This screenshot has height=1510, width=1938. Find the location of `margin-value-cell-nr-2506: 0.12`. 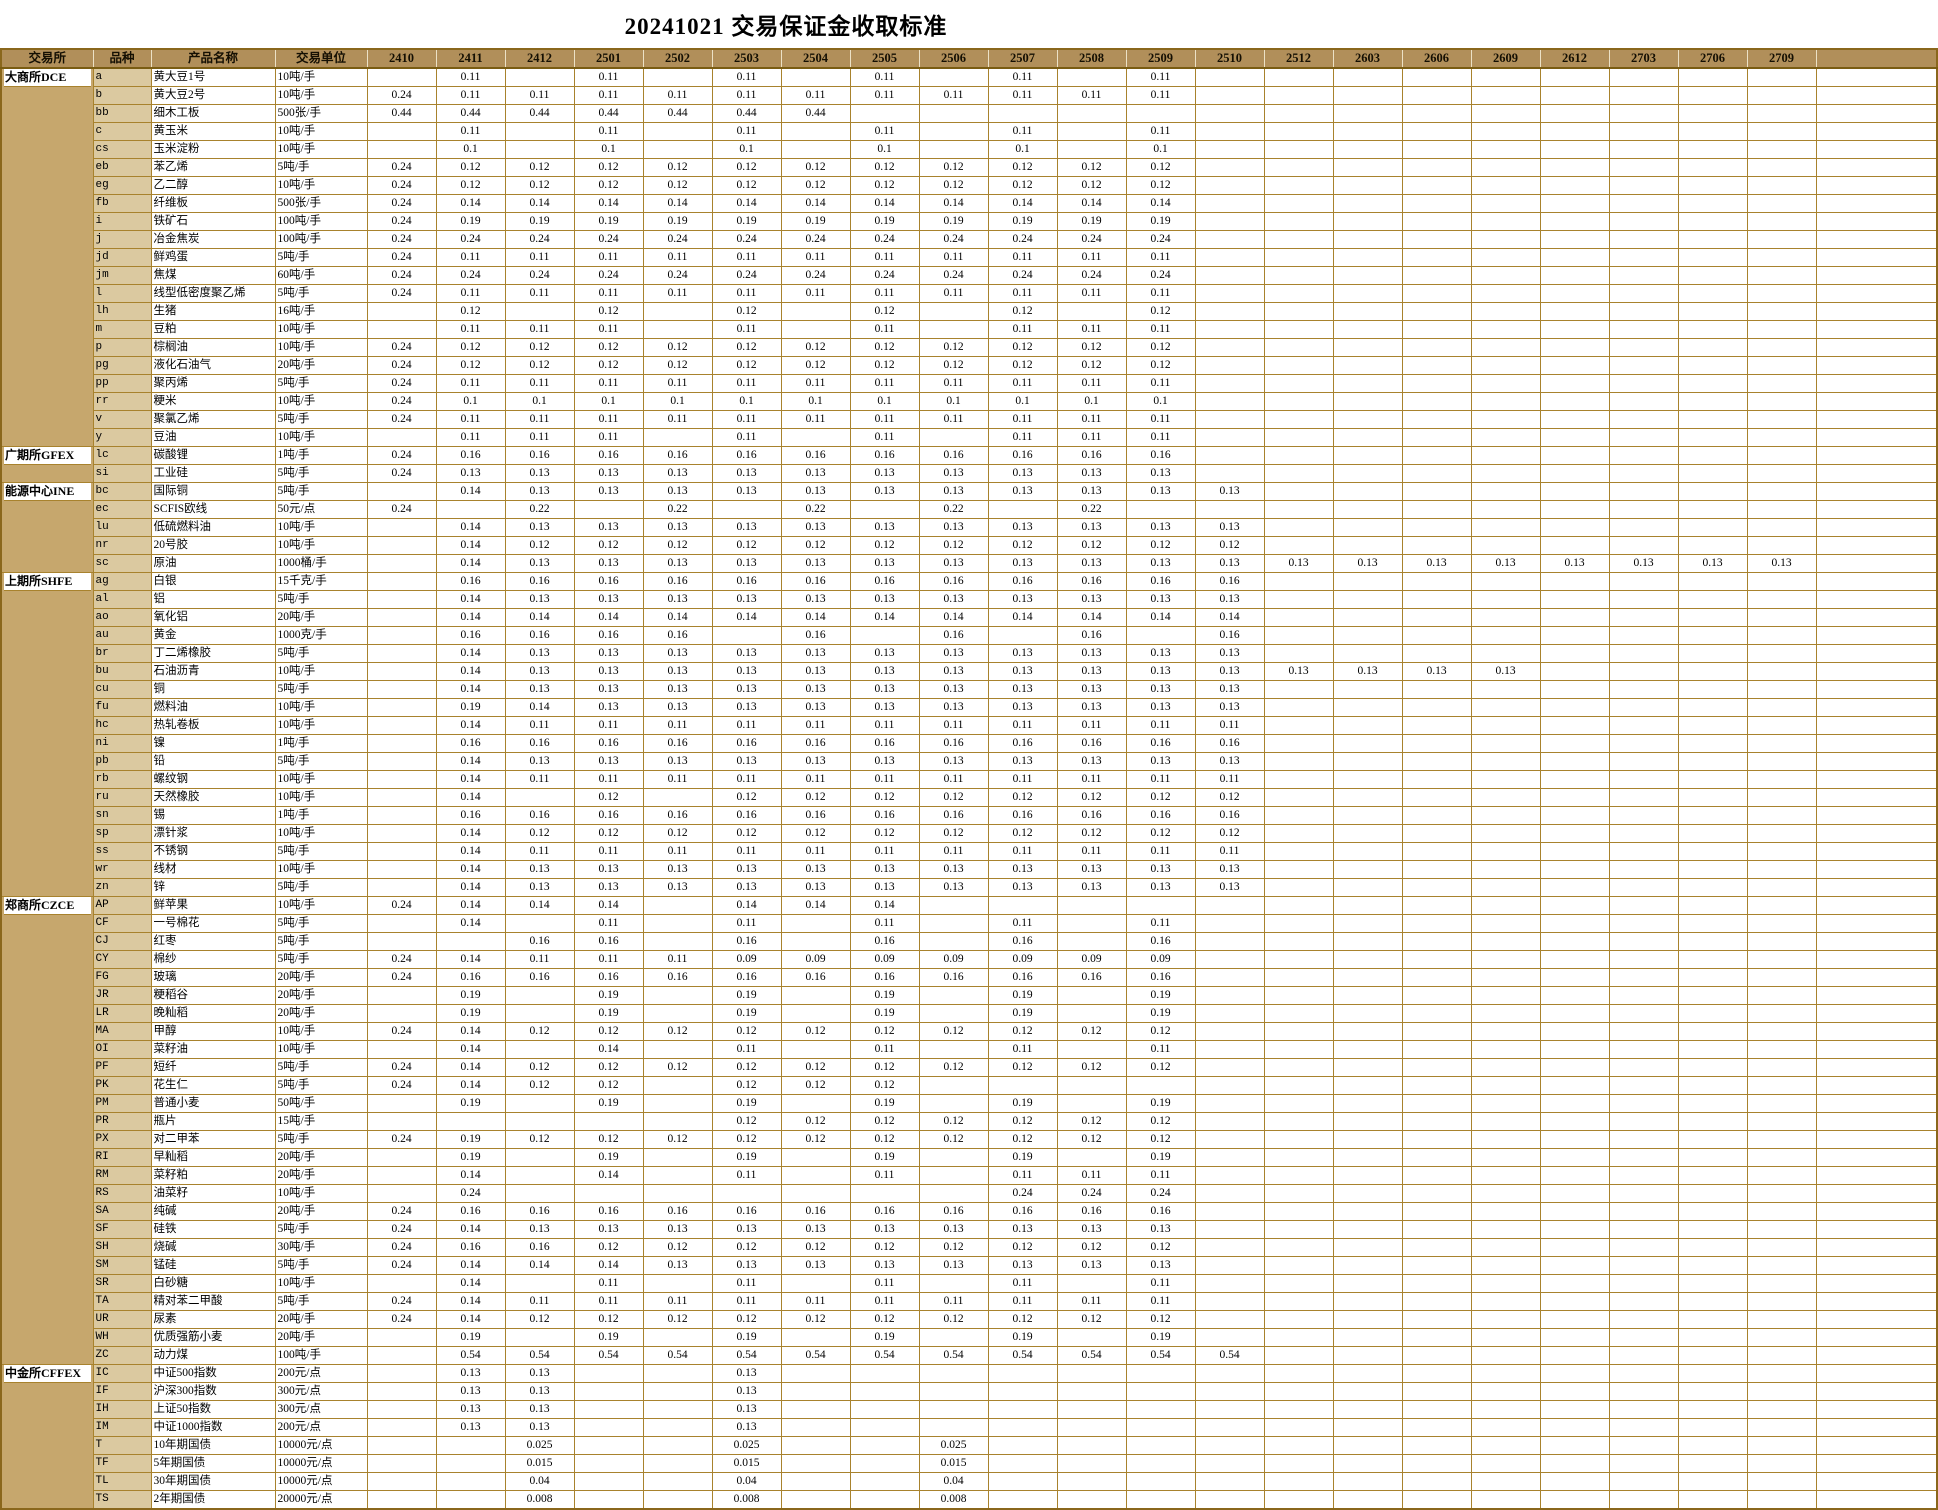

margin-value-cell-nr-2506: 0.12 is located at coordinates (953, 545).